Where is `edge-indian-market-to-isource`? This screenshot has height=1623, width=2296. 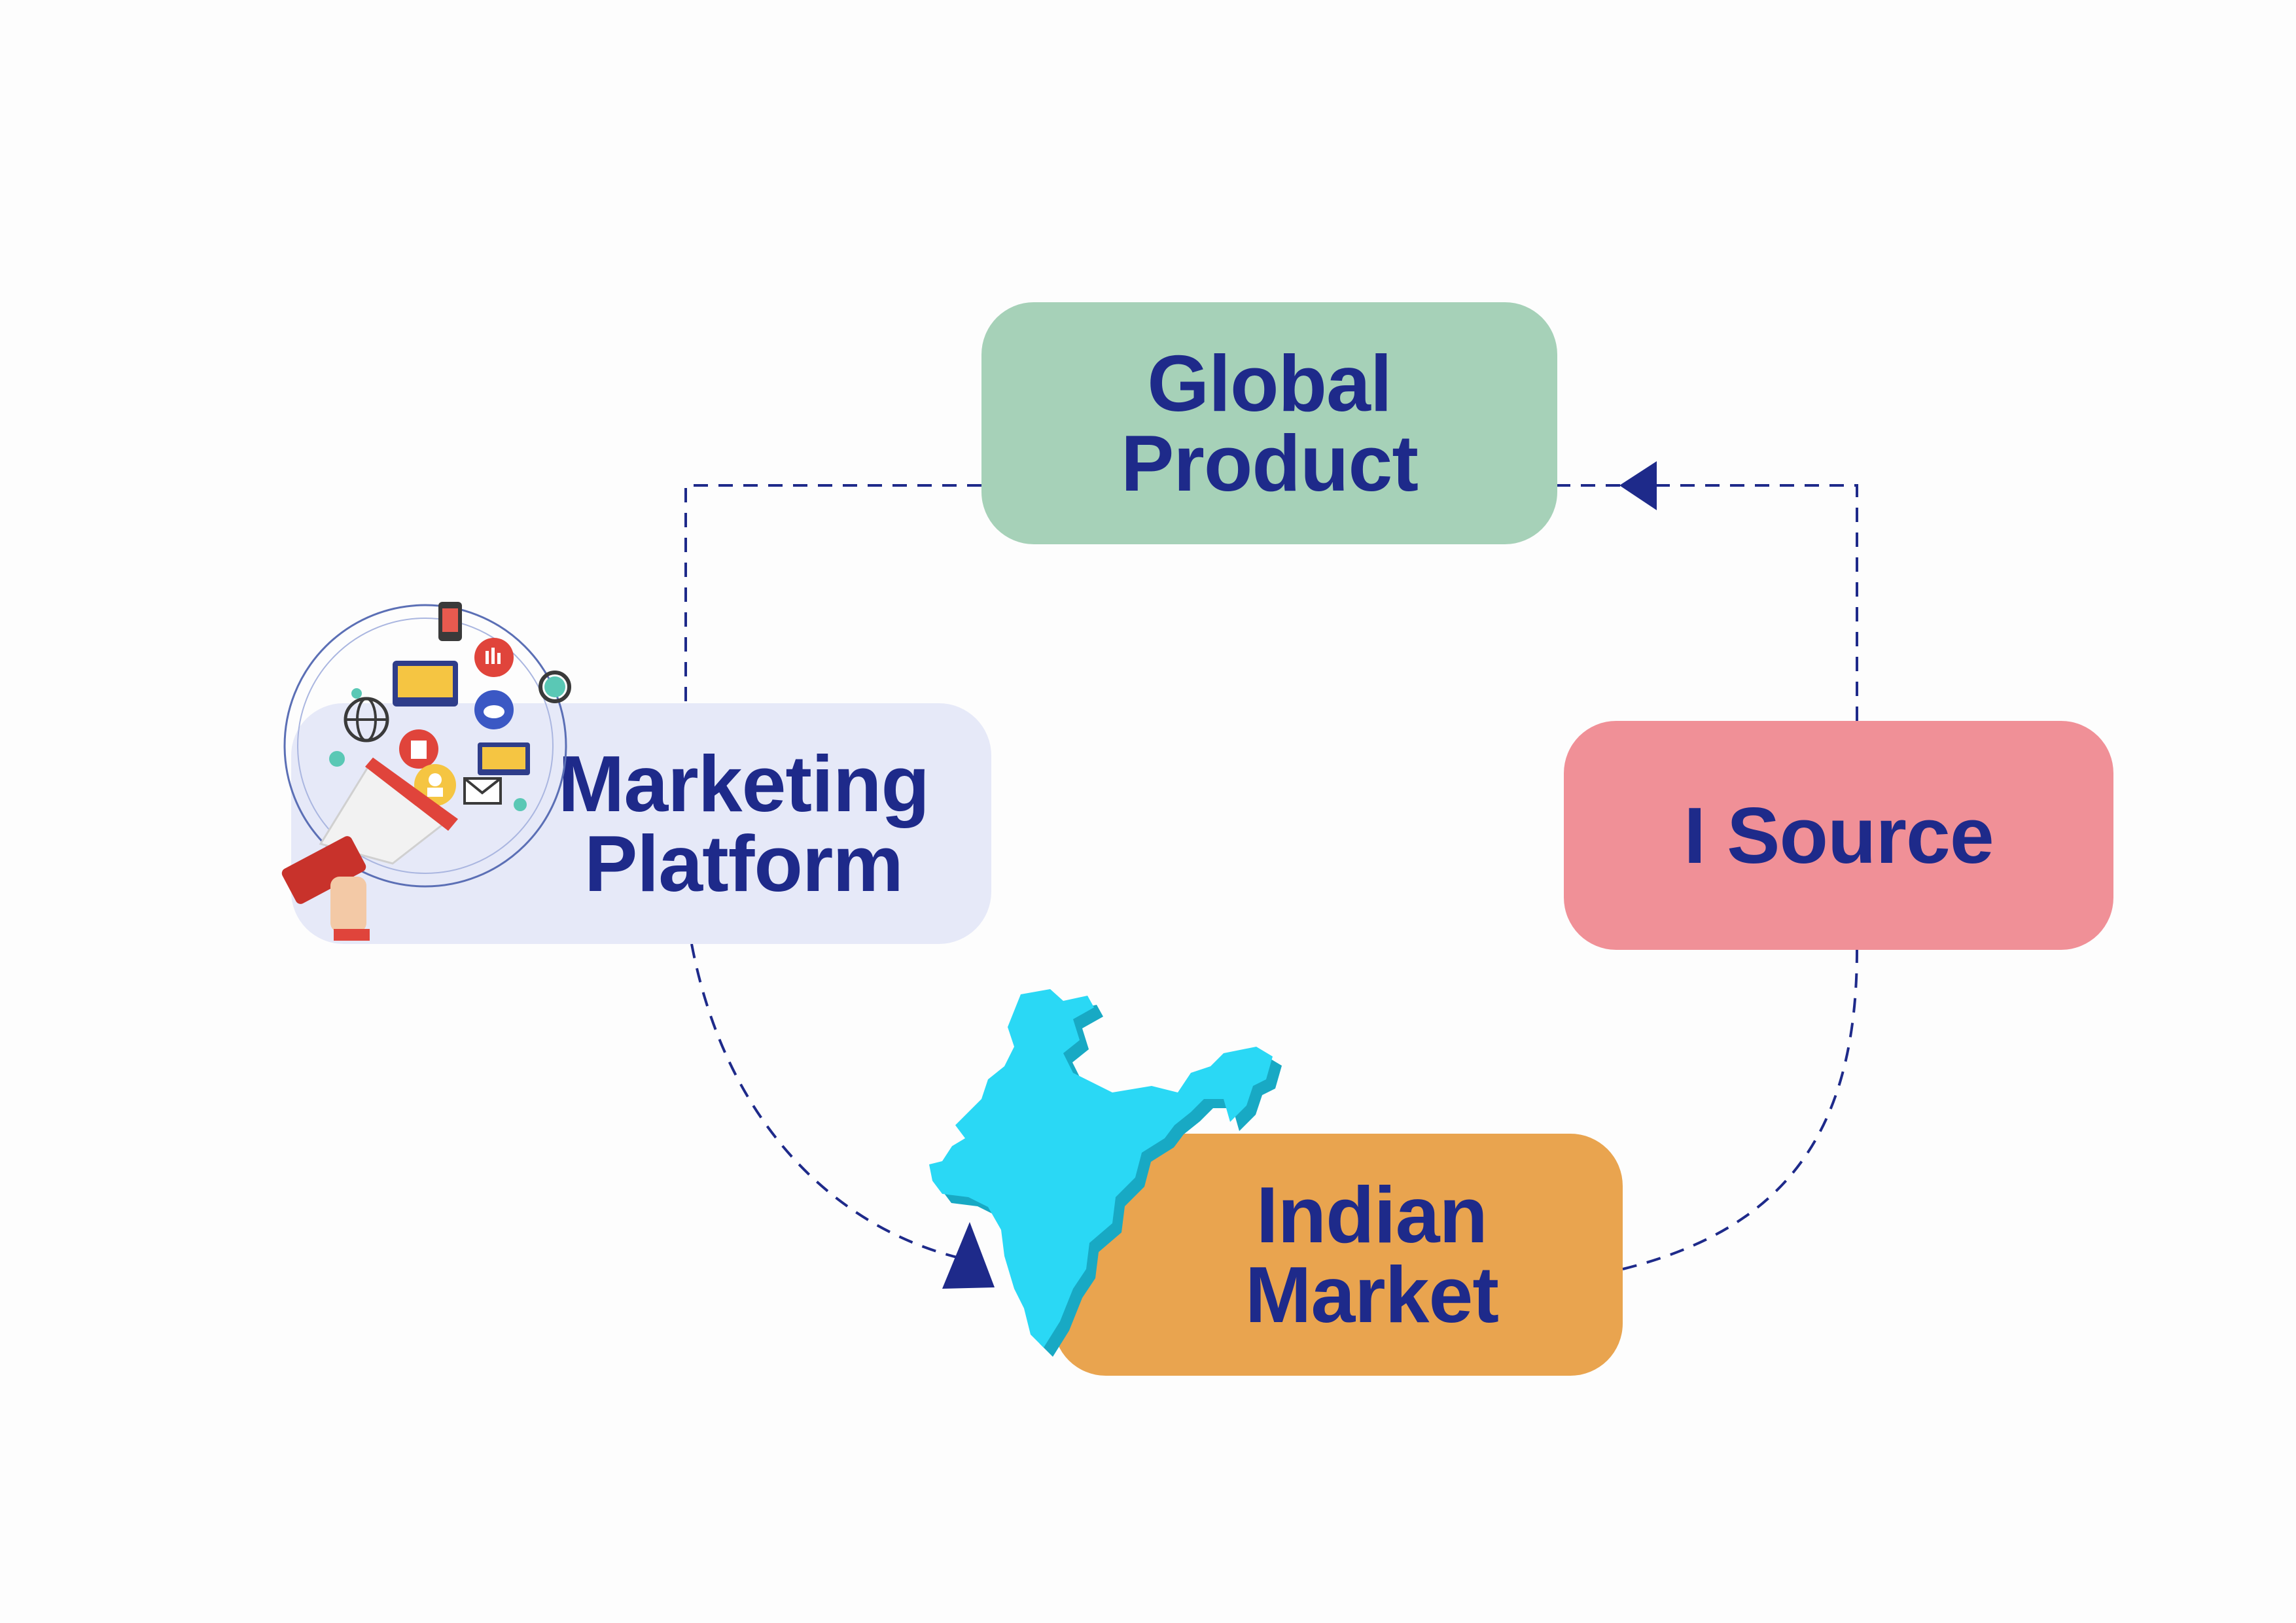
edge-indian-market-to-isource is located at coordinates (1740, 1110).